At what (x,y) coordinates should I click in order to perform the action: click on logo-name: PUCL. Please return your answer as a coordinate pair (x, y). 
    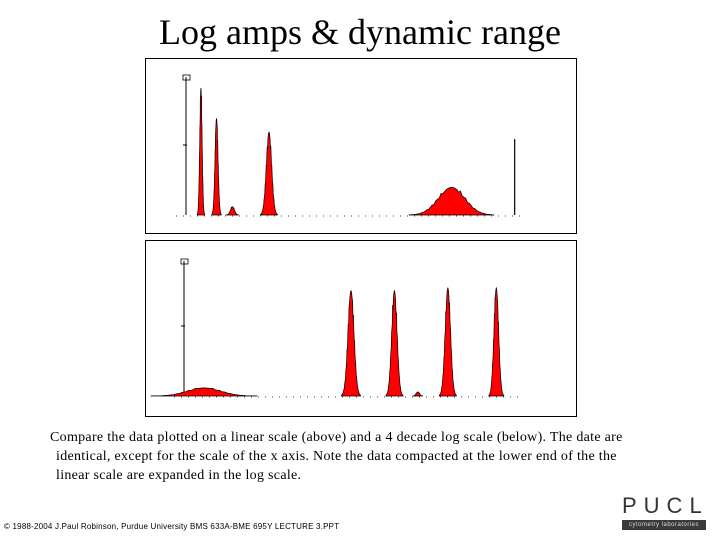
    Looking at the image, I should click on (665, 505).